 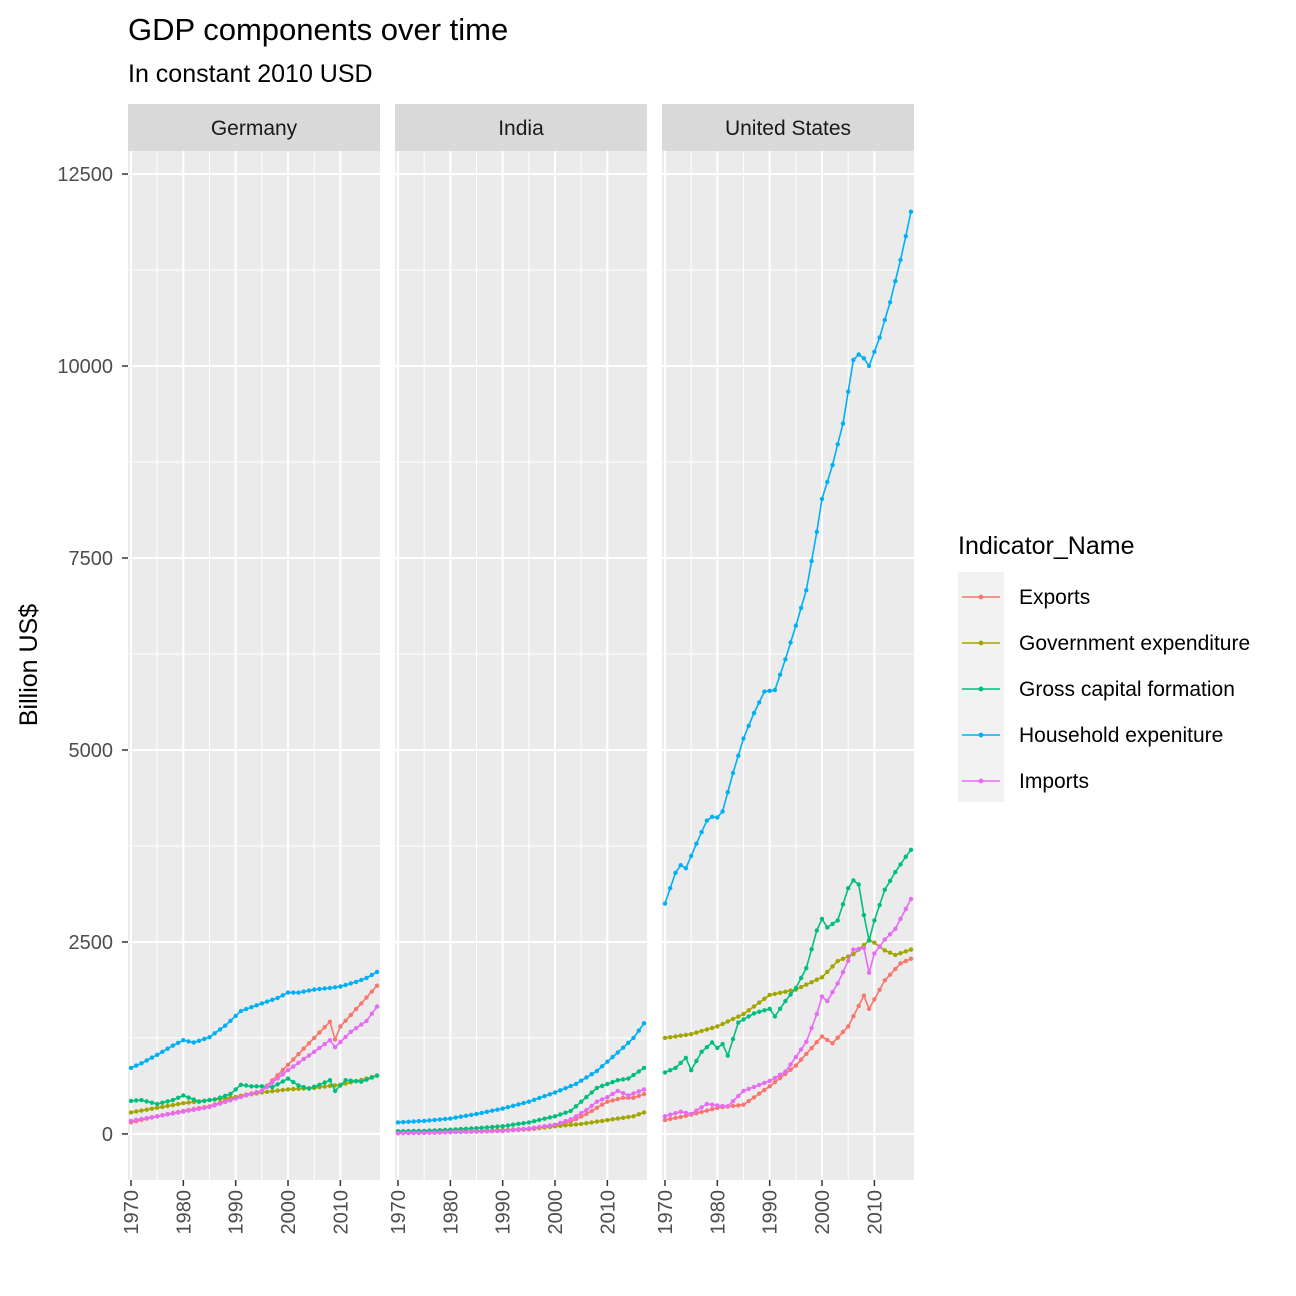 I want to click on x-tick-label: 2000, so click(x=289, y=1212).